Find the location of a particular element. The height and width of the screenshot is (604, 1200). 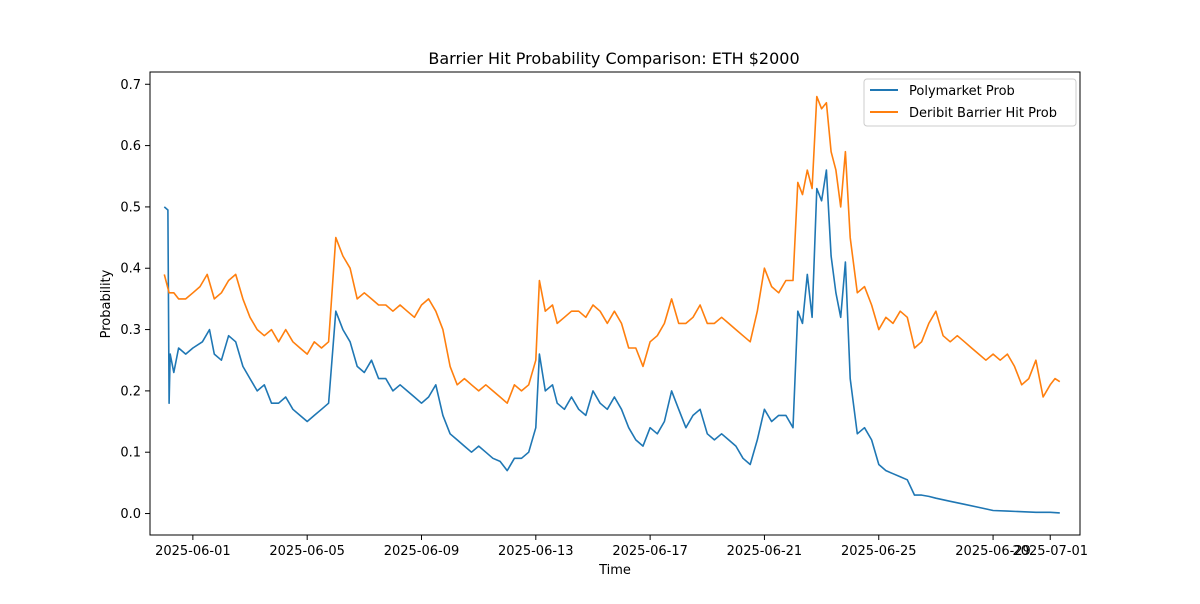

legend: Polymarket Prob Deribit Barrier Hit Prob is located at coordinates (970, 102).